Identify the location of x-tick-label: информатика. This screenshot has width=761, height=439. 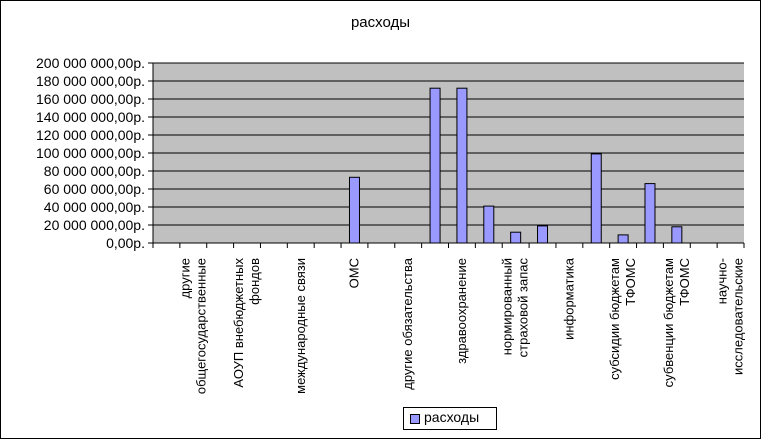
(568, 298).